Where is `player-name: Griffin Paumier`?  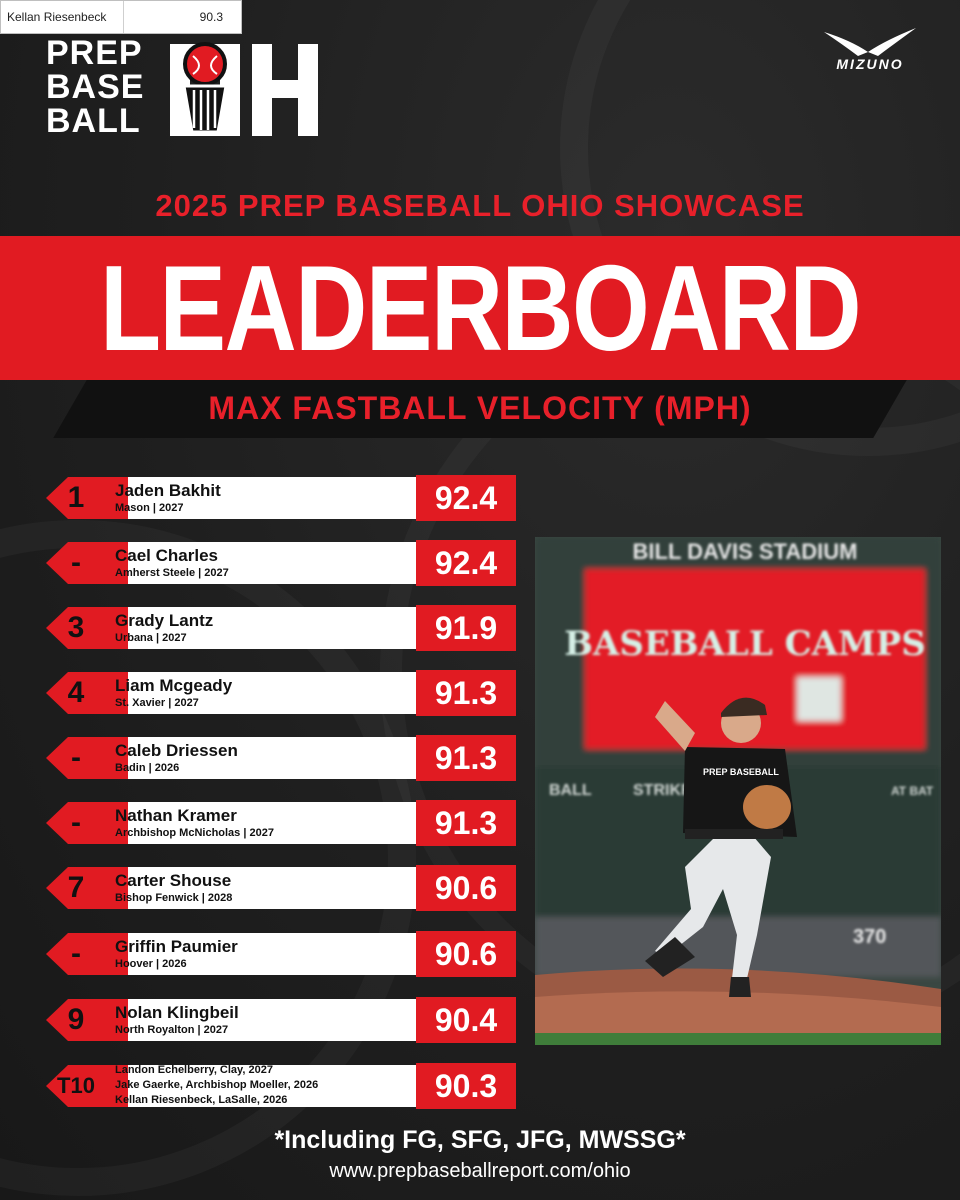 player-name: Griffin Paumier is located at coordinates (176, 946).